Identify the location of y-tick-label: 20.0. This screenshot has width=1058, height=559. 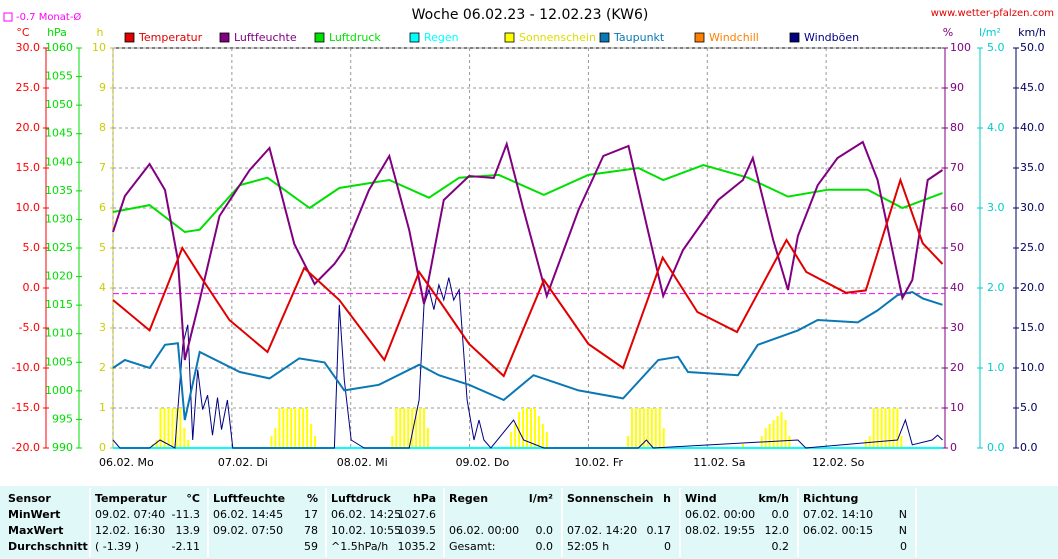
(1032, 287).